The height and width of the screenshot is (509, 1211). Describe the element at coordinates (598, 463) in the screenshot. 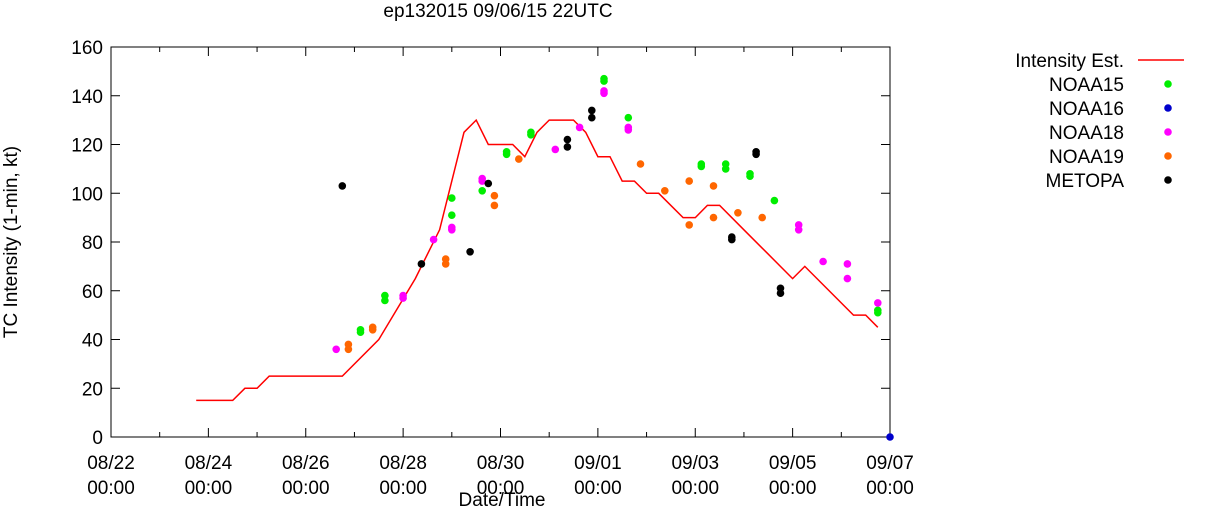

I see `x-tick-label-date: 09/01` at that location.